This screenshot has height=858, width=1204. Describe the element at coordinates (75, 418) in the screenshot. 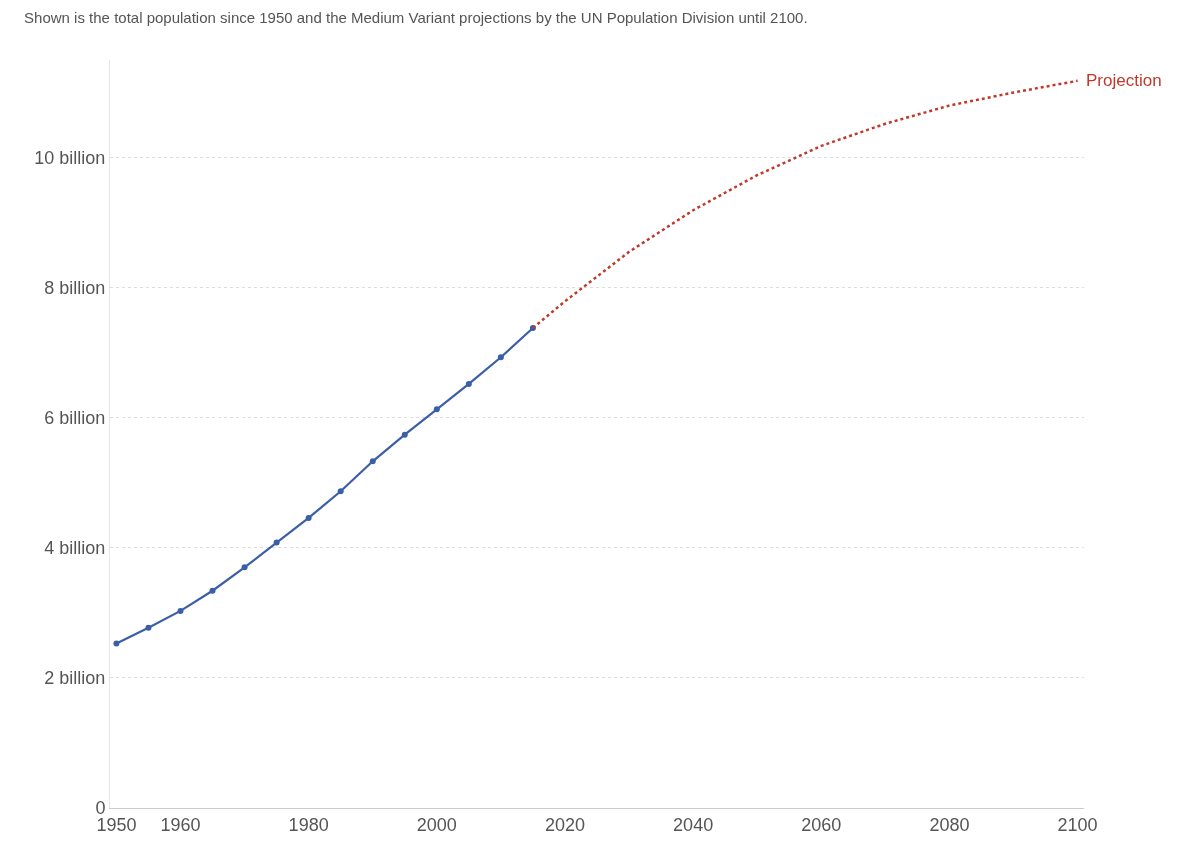

I see `y-tick-label: 6 billion` at that location.